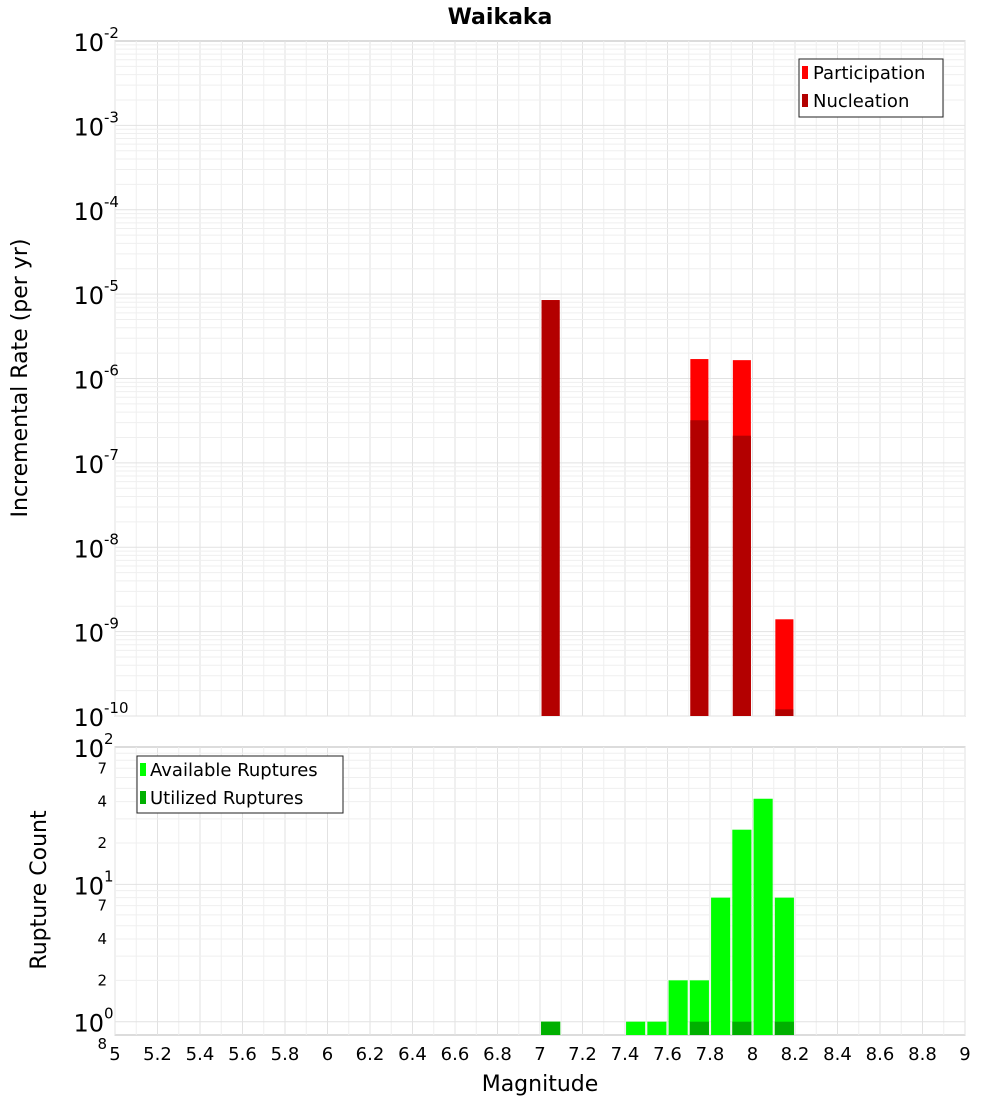 The image size is (1000, 1100). I want to click on top-y-tick-exponent: -7, so click(111, 455).